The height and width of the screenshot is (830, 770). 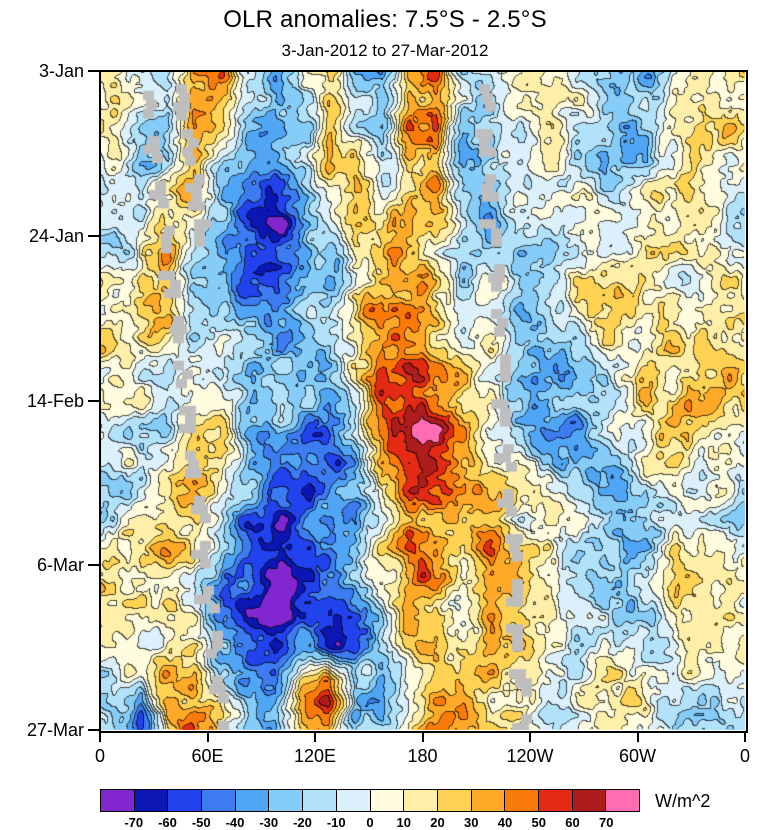 What do you see at coordinates (302, 822) in the screenshot?
I see `colorbar-tick-label: -20` at bounding box center [302, 822].